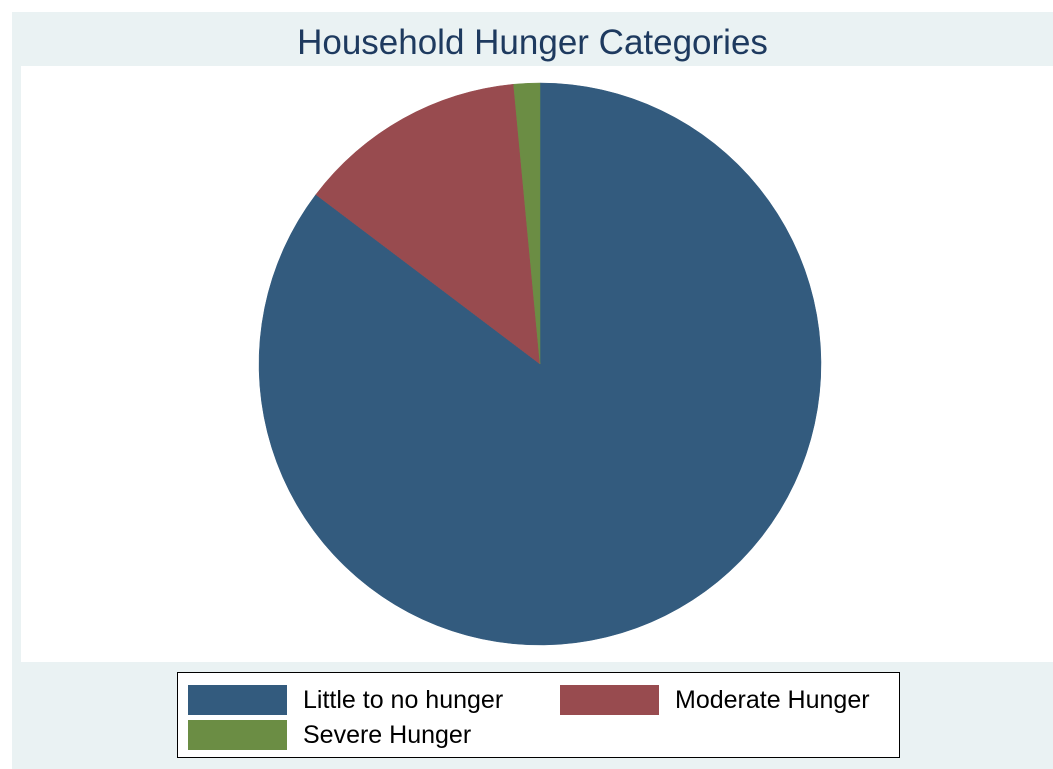 This screenshot has height=769, width=1053. What do you see at coordinates (237, 735) in the screenshot?
I see `legend-swatch-severe-hunger` at bounding box center [237, 735].